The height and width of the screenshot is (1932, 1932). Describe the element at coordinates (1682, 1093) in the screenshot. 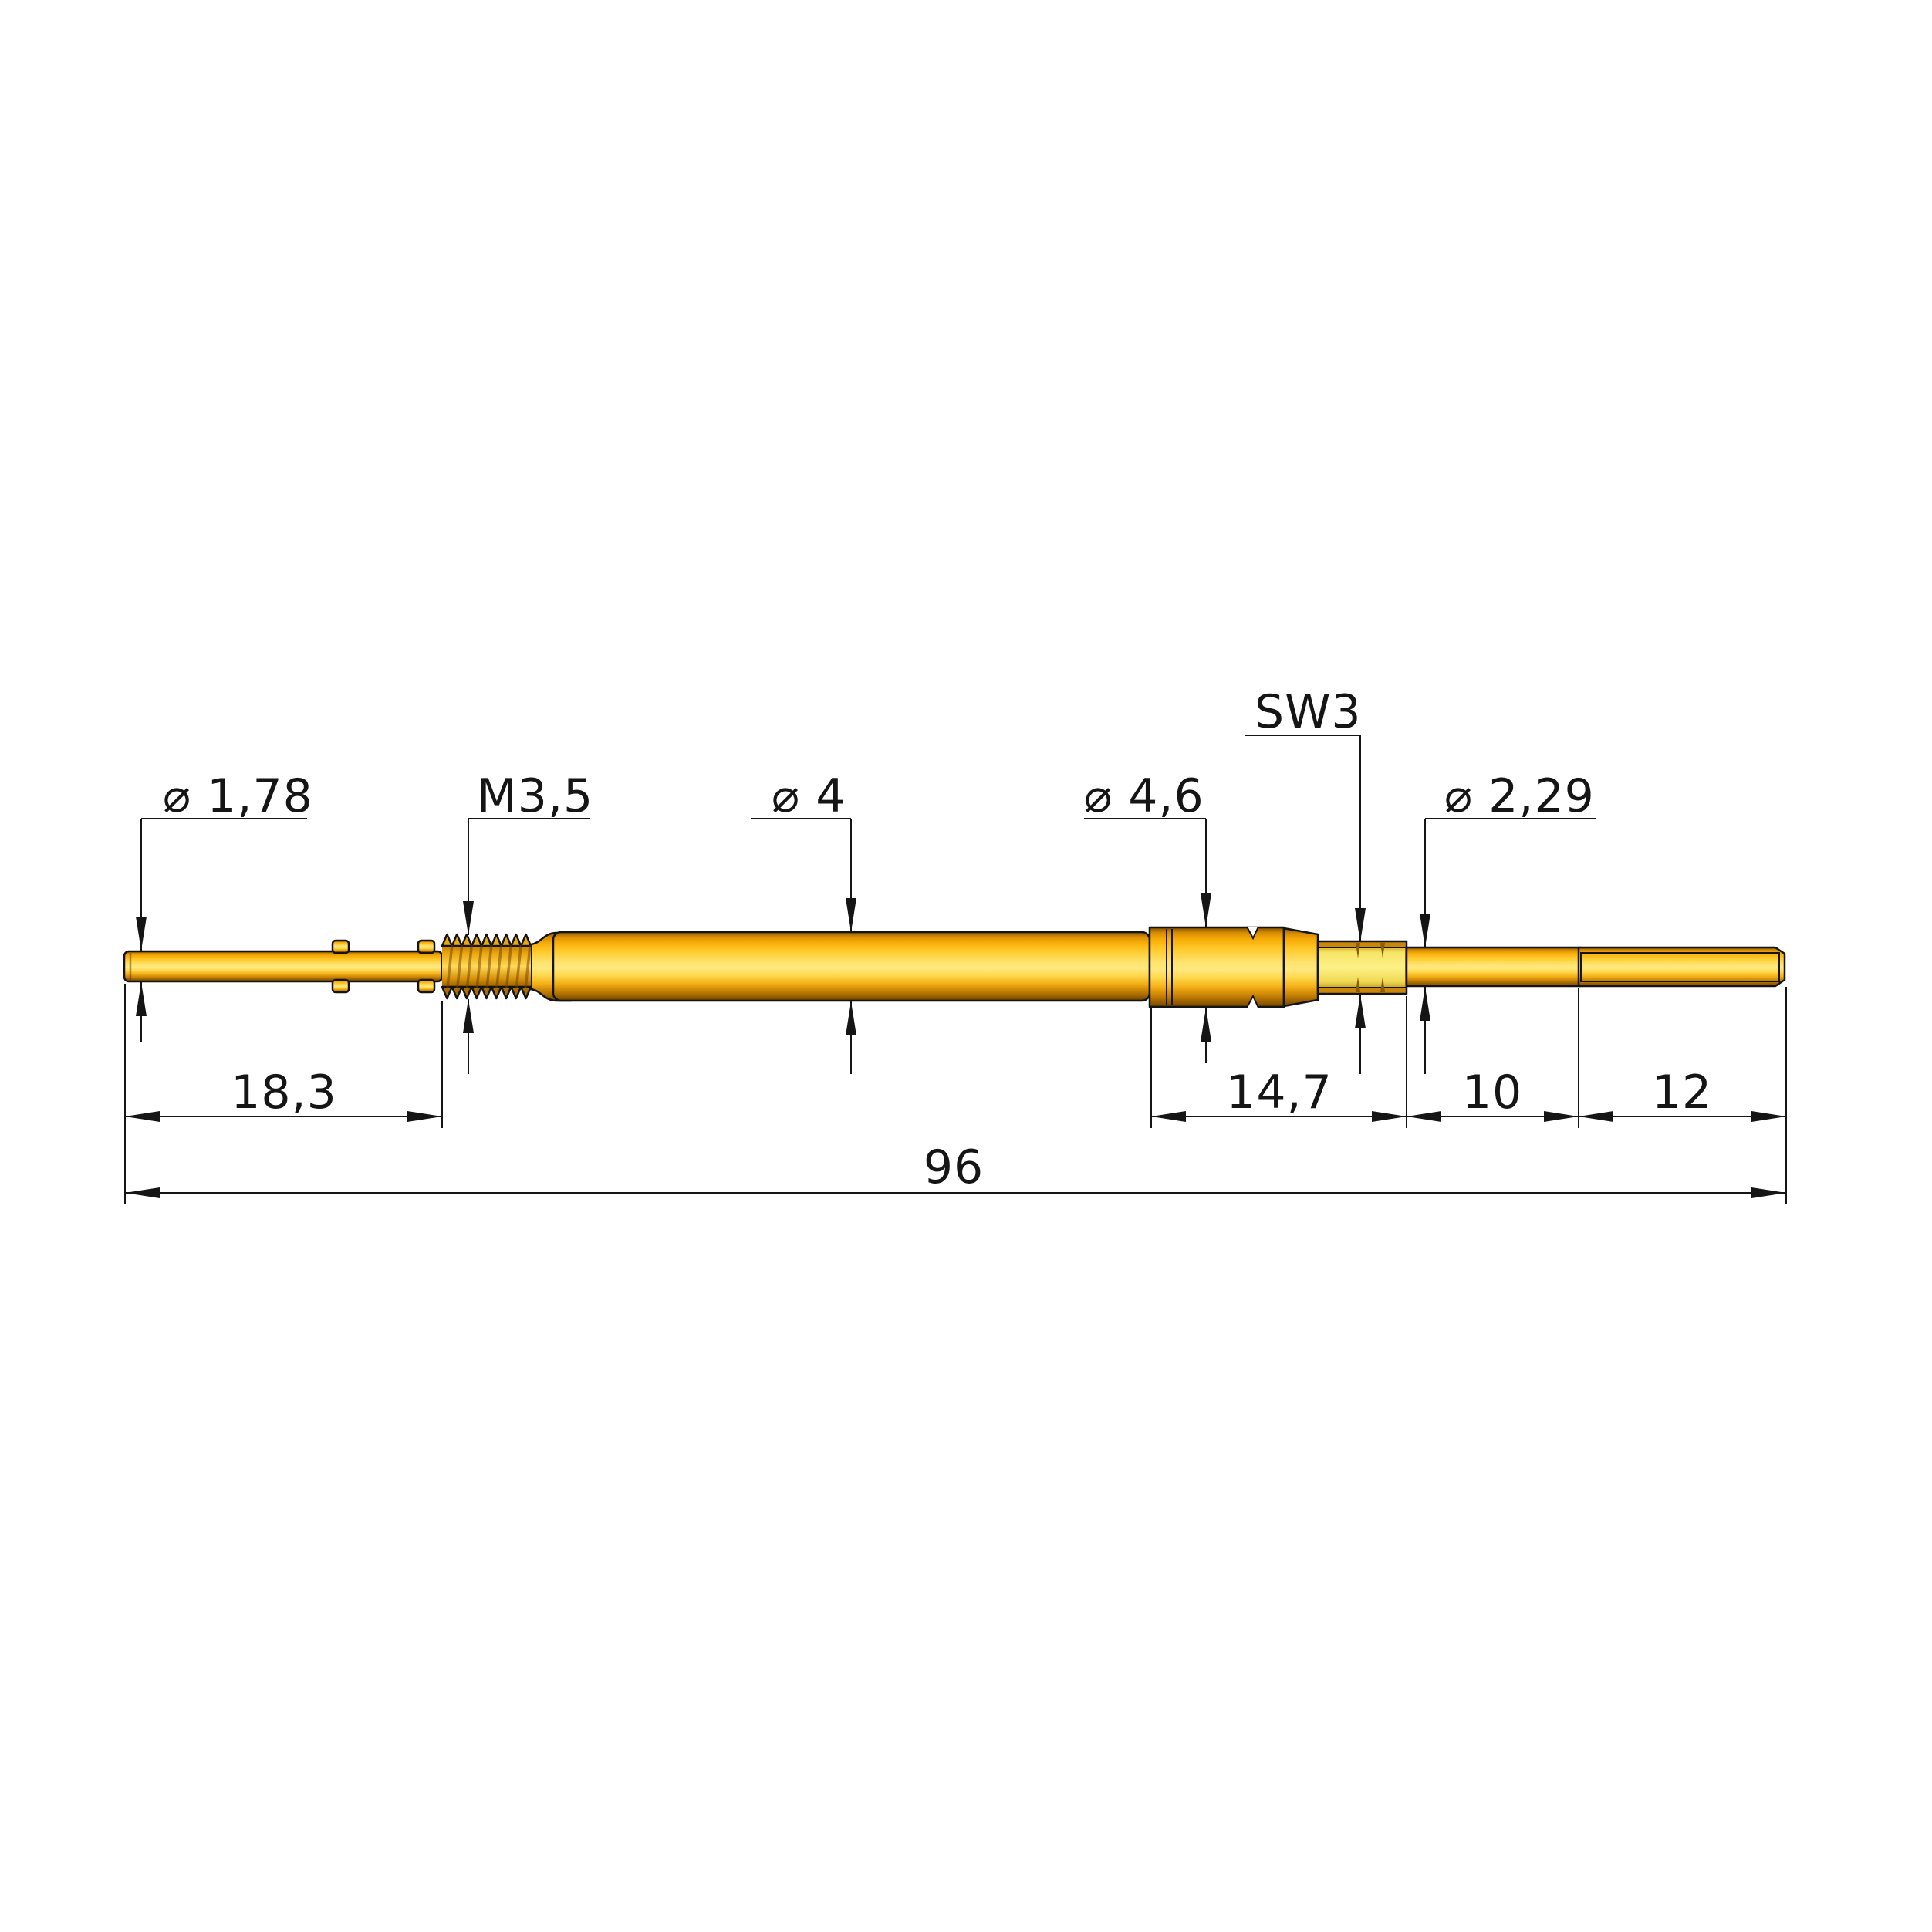

I see `flat-length-dimension: 12` at that location.